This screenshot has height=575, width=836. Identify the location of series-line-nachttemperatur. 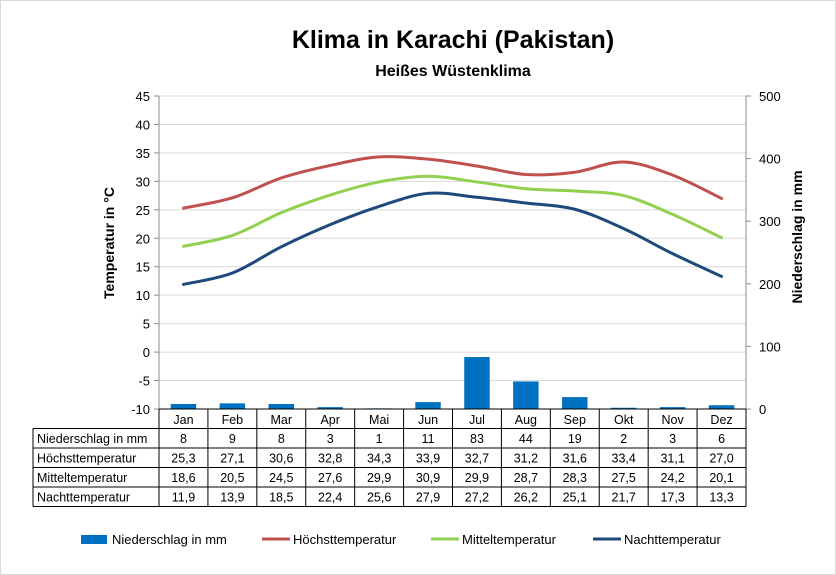
(452, 238).